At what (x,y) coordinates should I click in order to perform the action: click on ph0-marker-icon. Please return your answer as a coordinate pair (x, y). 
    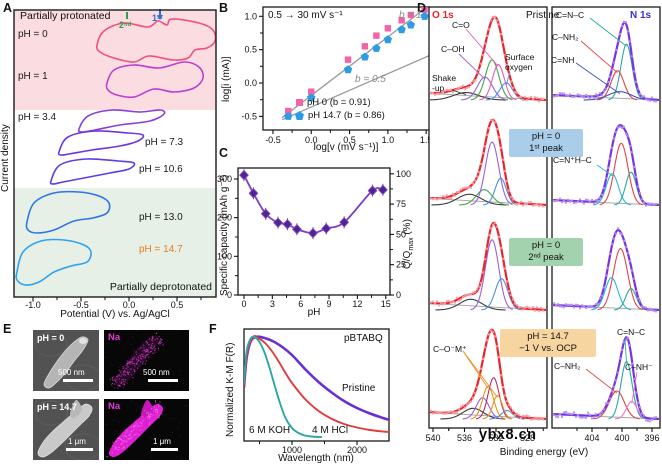
    Looking at the image, I should click on (299, 102).